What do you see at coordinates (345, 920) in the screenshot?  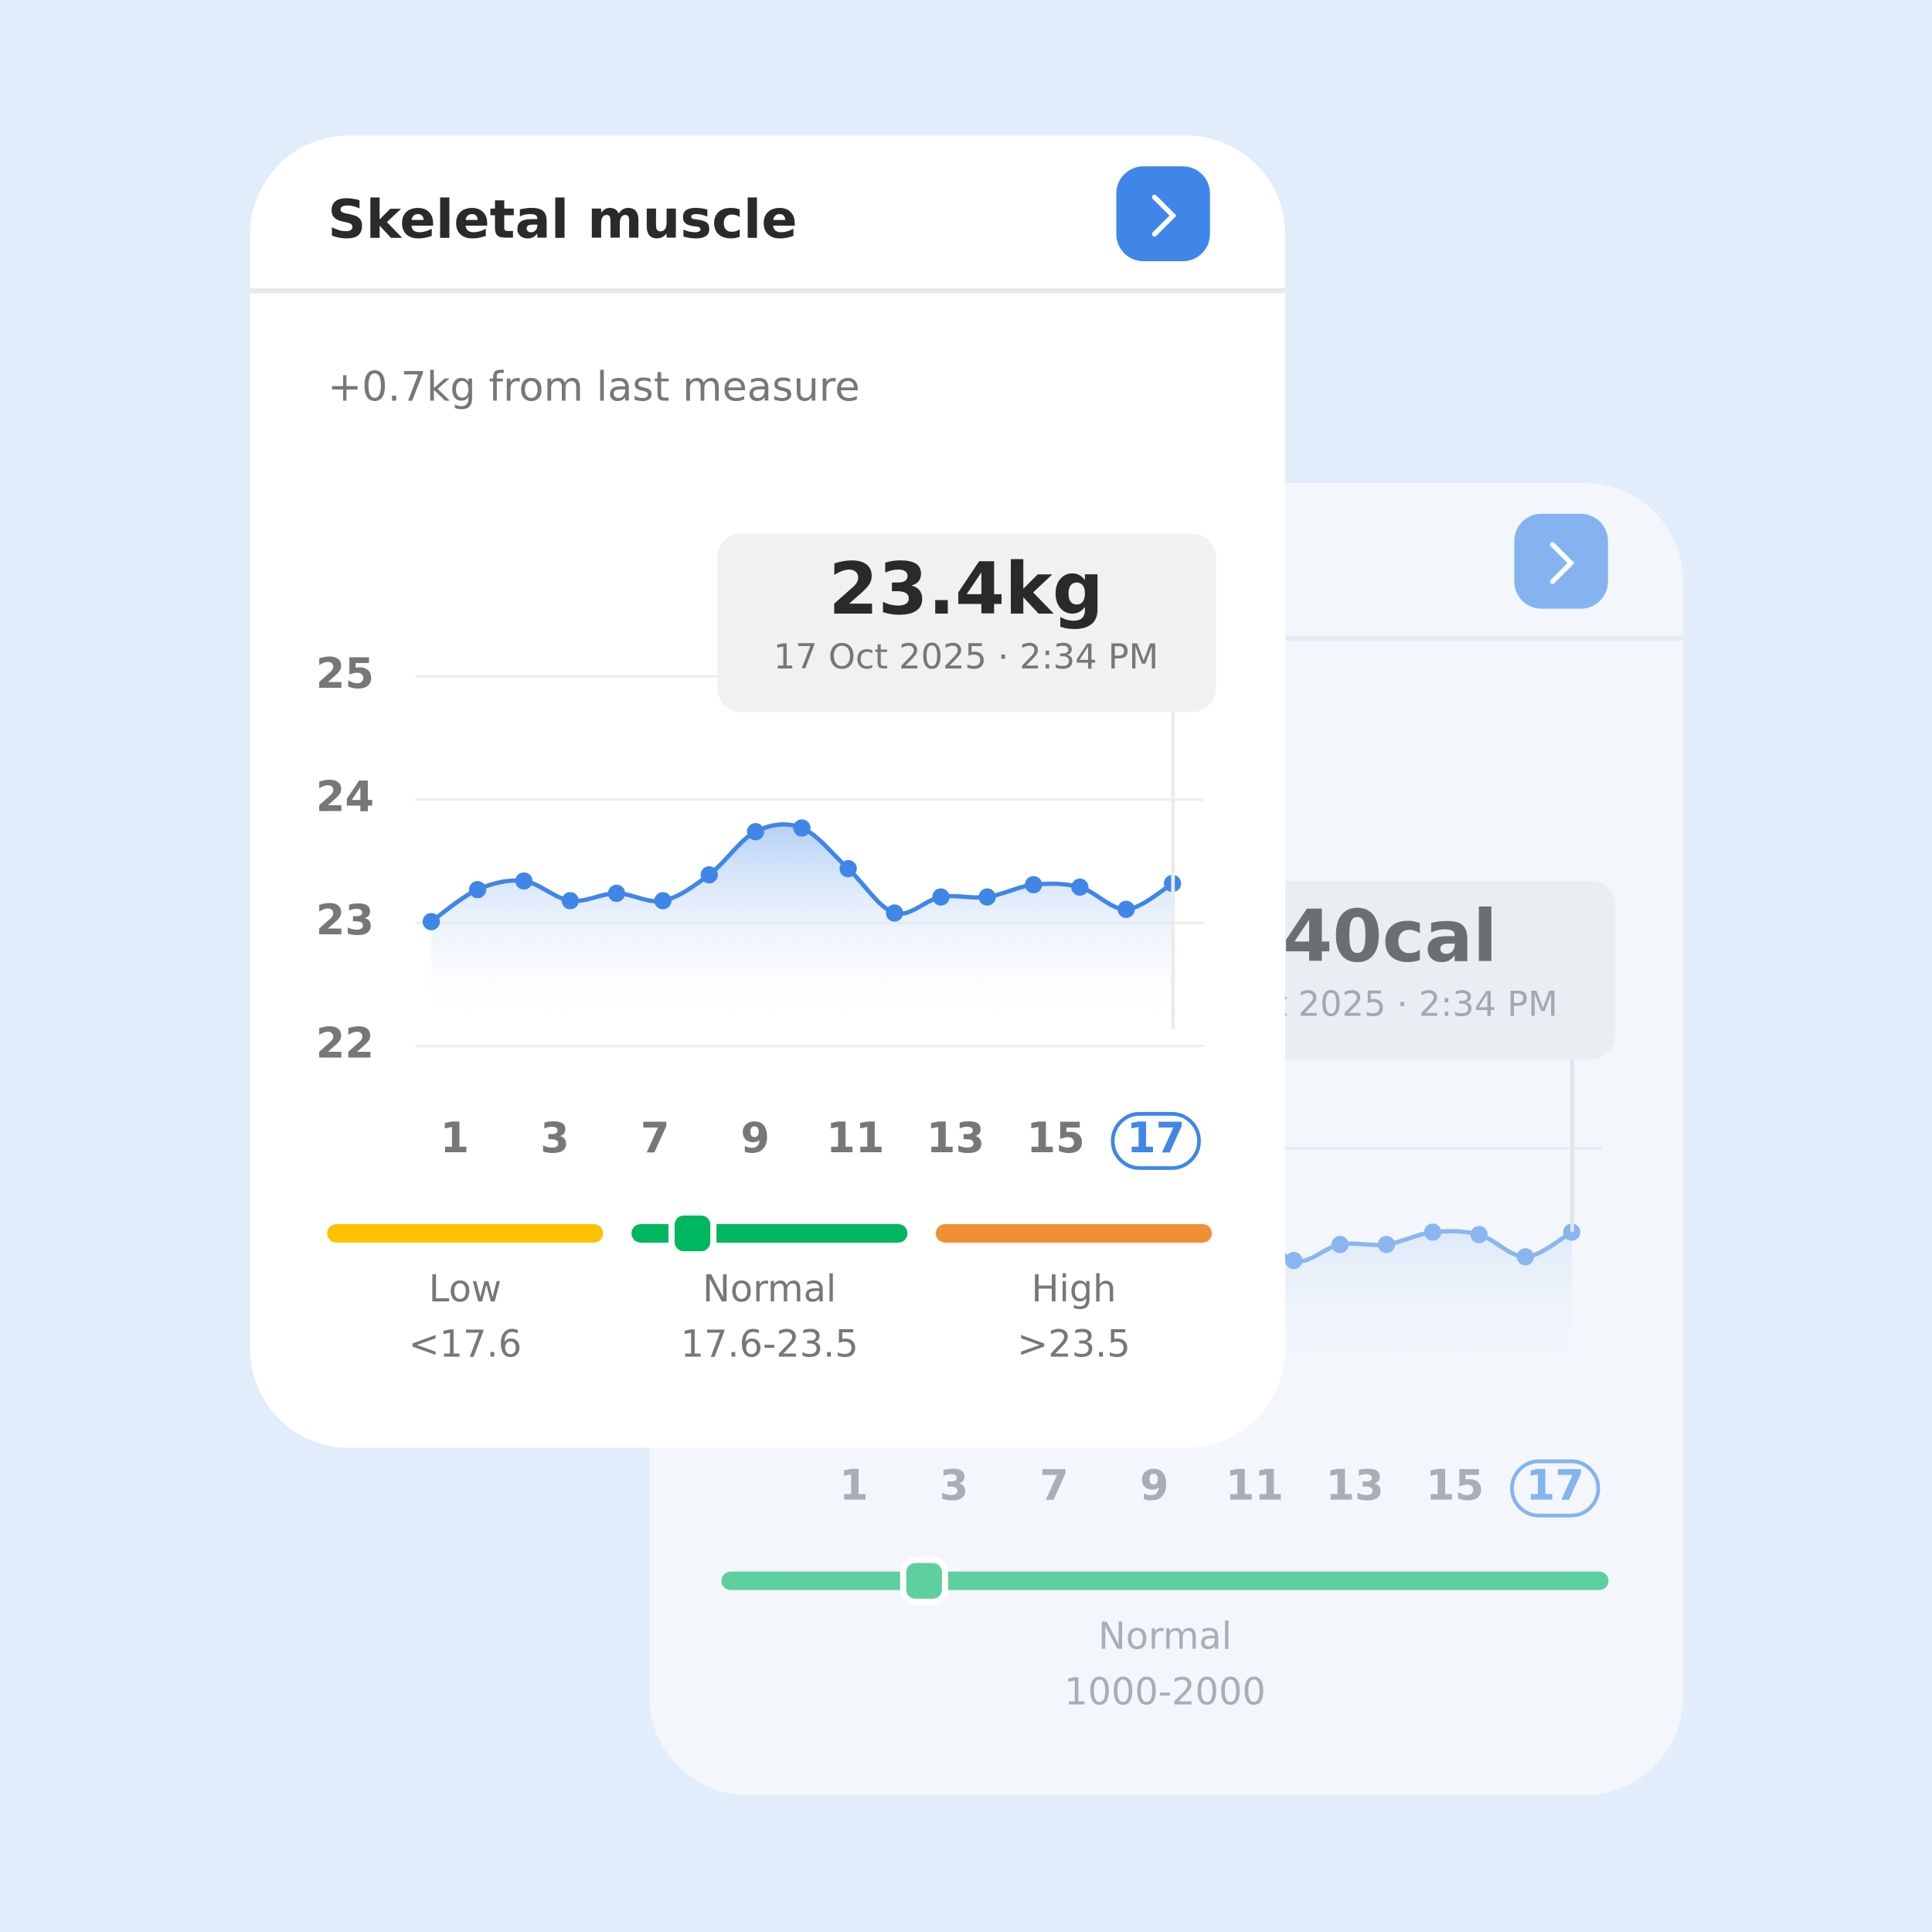 I see `y-tick-label: 23` at bounding box center [345, 920].